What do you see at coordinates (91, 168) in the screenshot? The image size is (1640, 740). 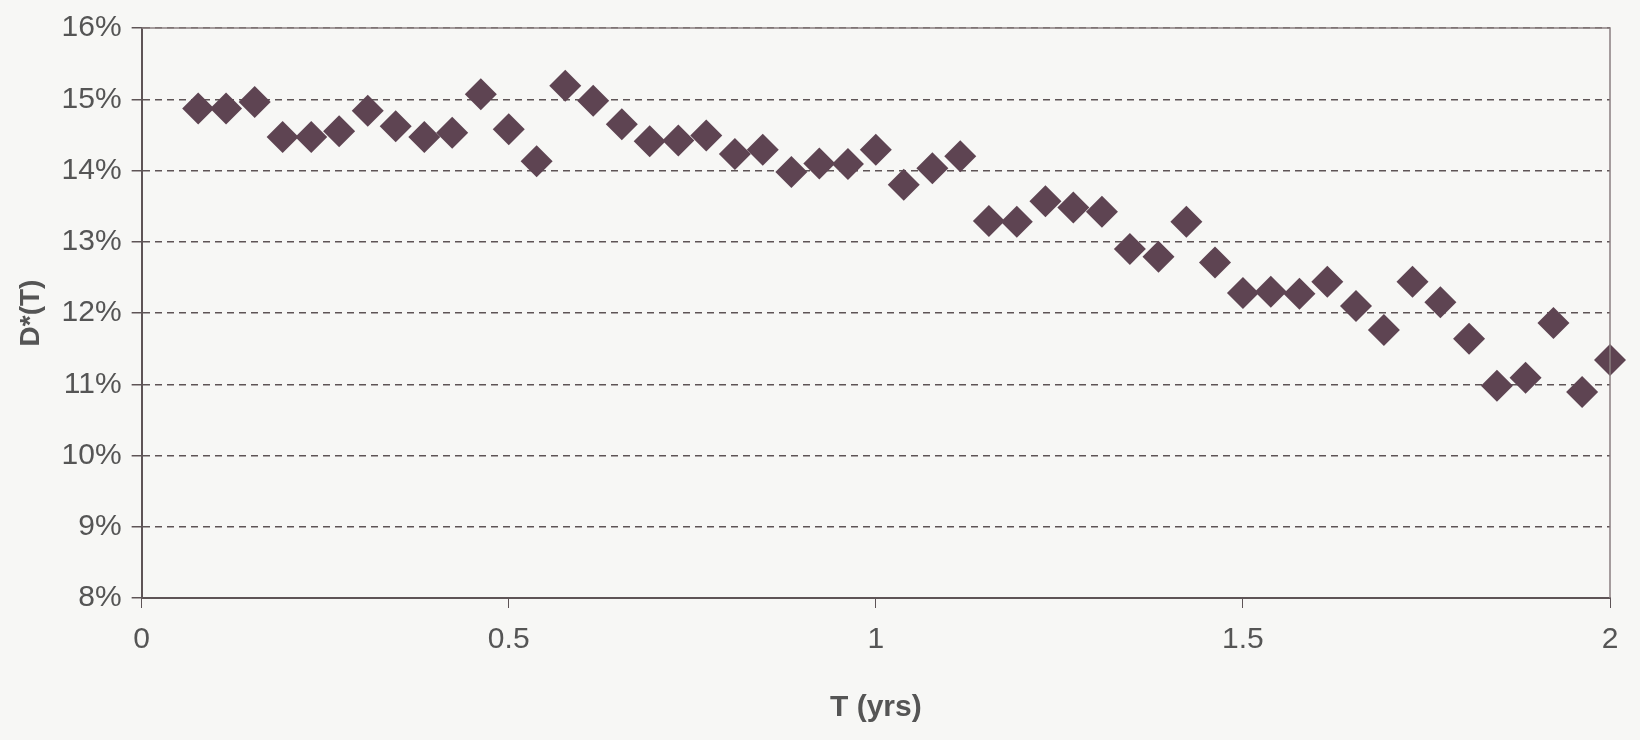 I see `y-tick-label: 14%` at bounding box center [91, 168].